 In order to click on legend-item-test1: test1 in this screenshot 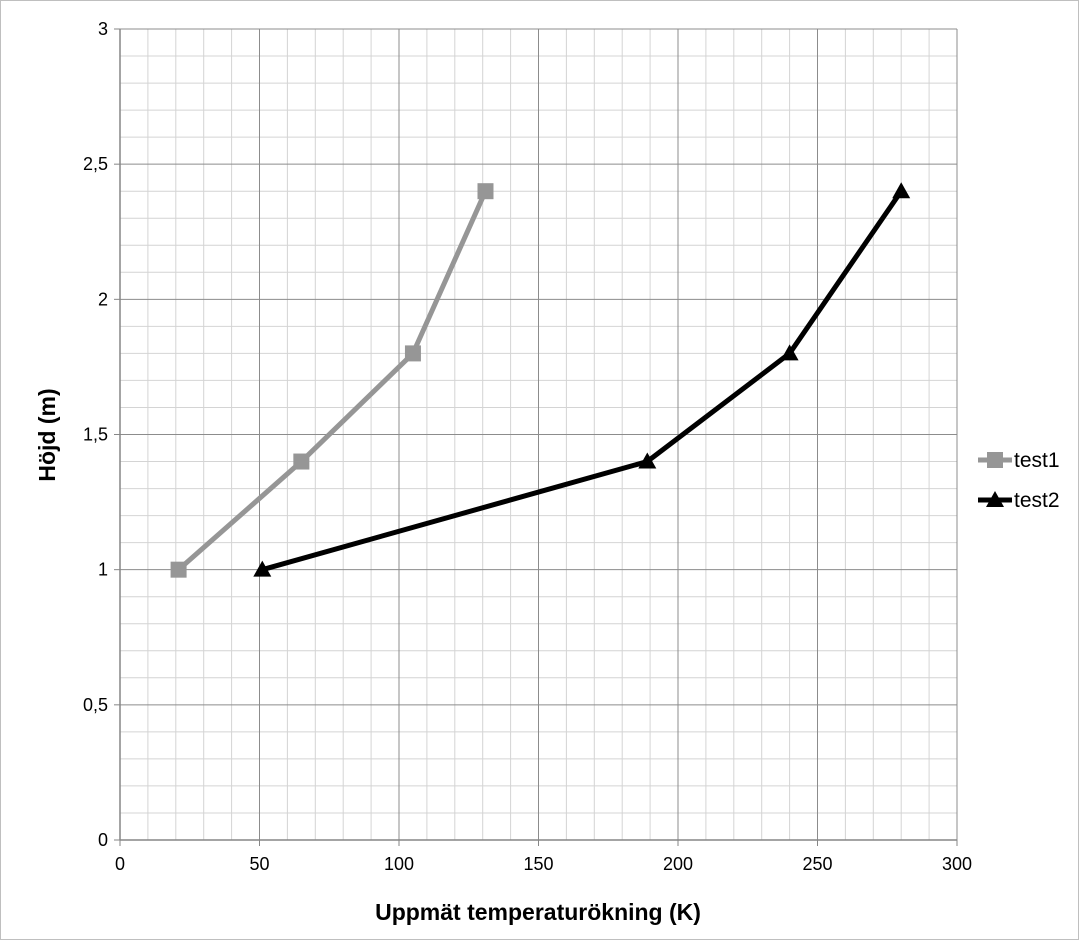, I will do `click(1019, 460)`.